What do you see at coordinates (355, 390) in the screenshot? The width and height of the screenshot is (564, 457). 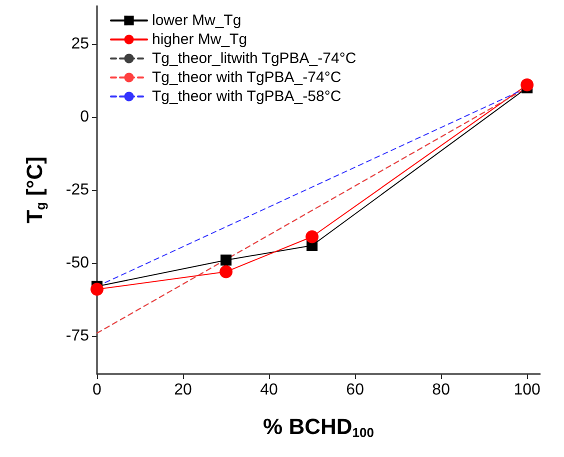 I see `x-tick-label: 60` at bounding box center [355, 390].